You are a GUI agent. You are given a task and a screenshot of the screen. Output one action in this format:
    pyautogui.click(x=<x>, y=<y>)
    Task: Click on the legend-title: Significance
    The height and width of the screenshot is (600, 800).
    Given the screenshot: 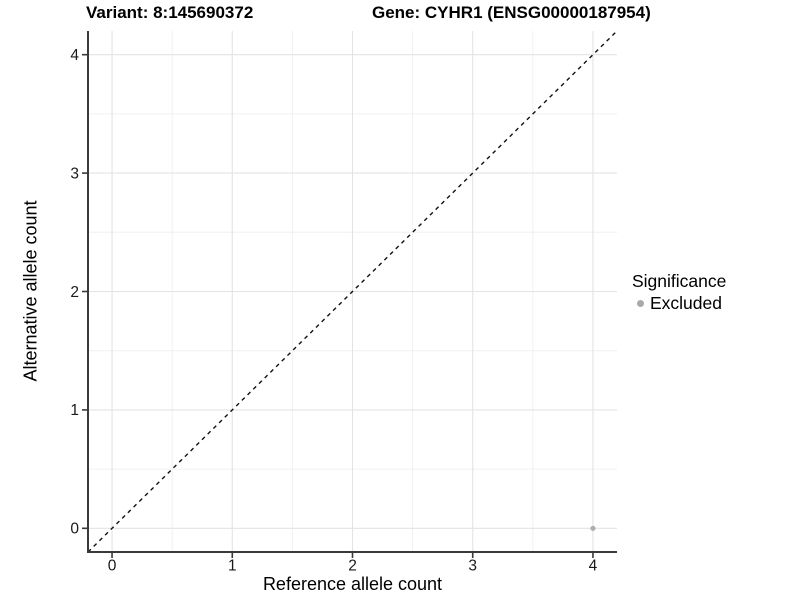 What is the action you would take?
    pyautogui.click(x=679, y=281)
    